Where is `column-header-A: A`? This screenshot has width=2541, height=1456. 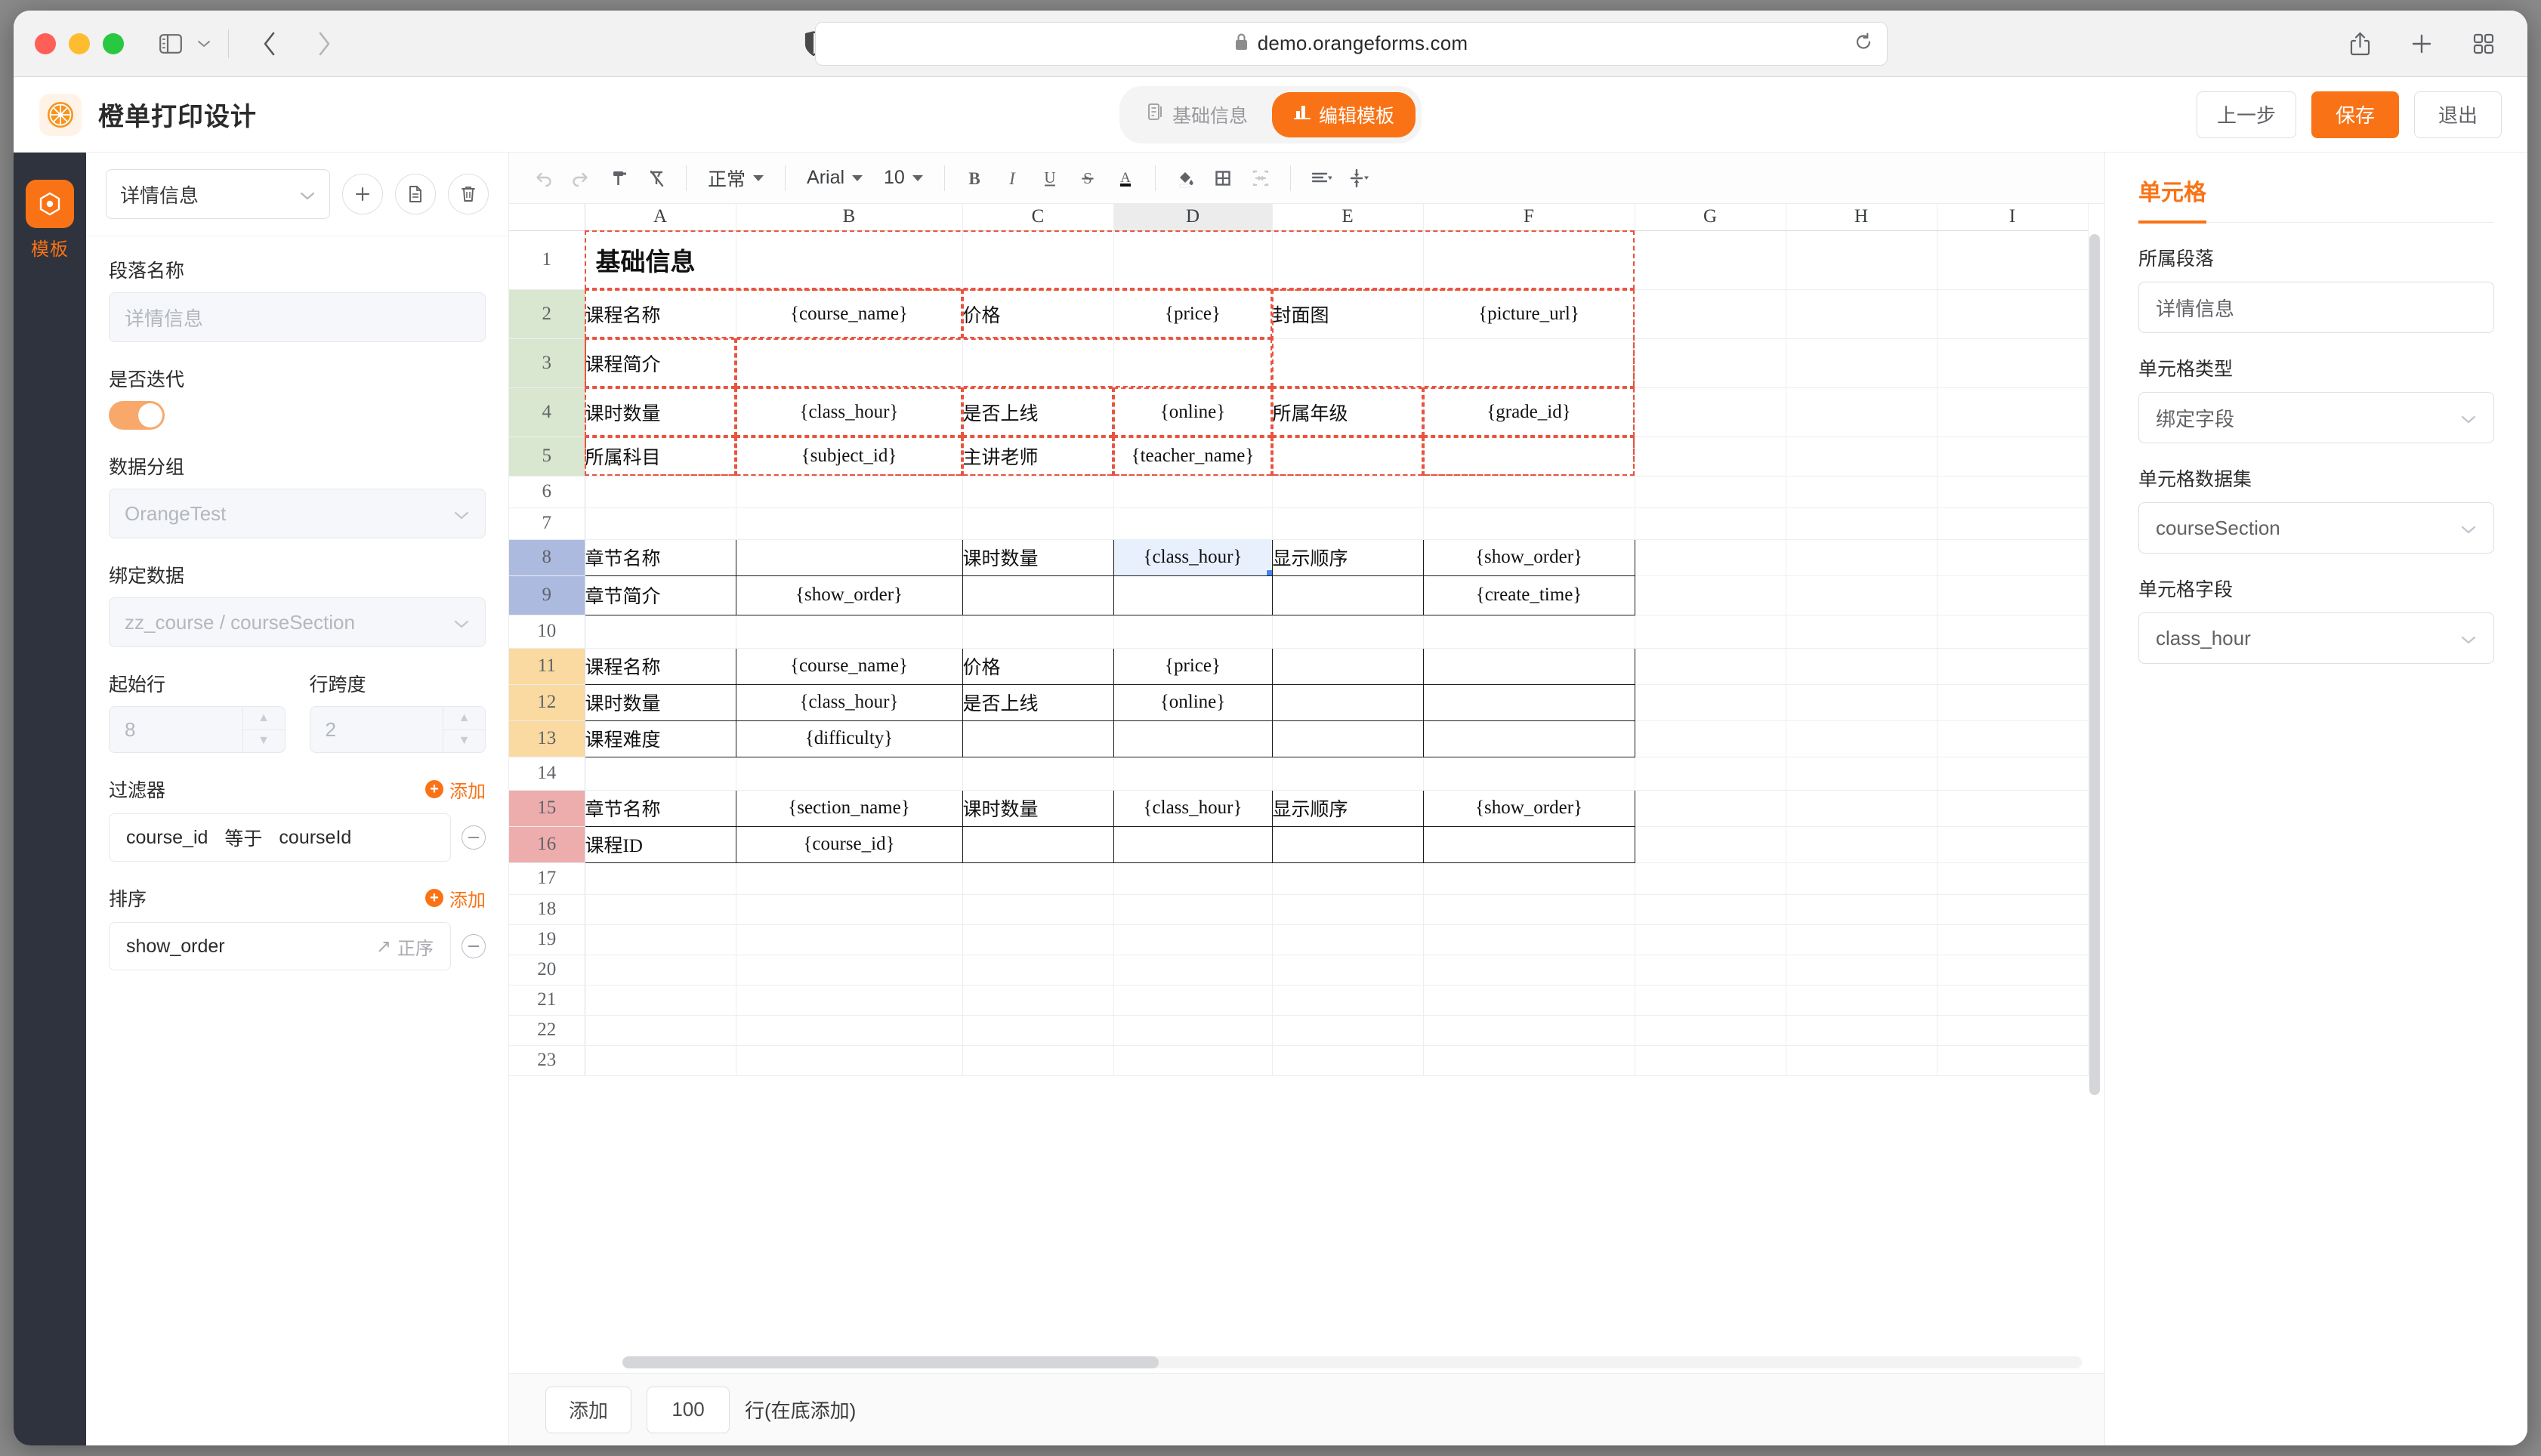 column-header-A: A is located at coordinates (660, 217).